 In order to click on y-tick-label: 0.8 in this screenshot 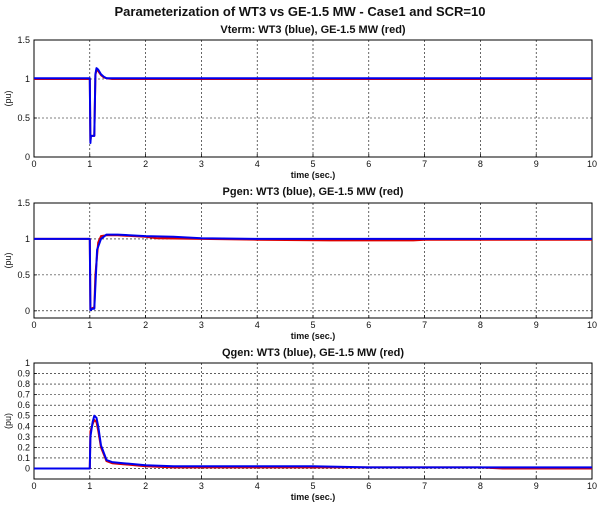, I will do `click(23, 384)`.